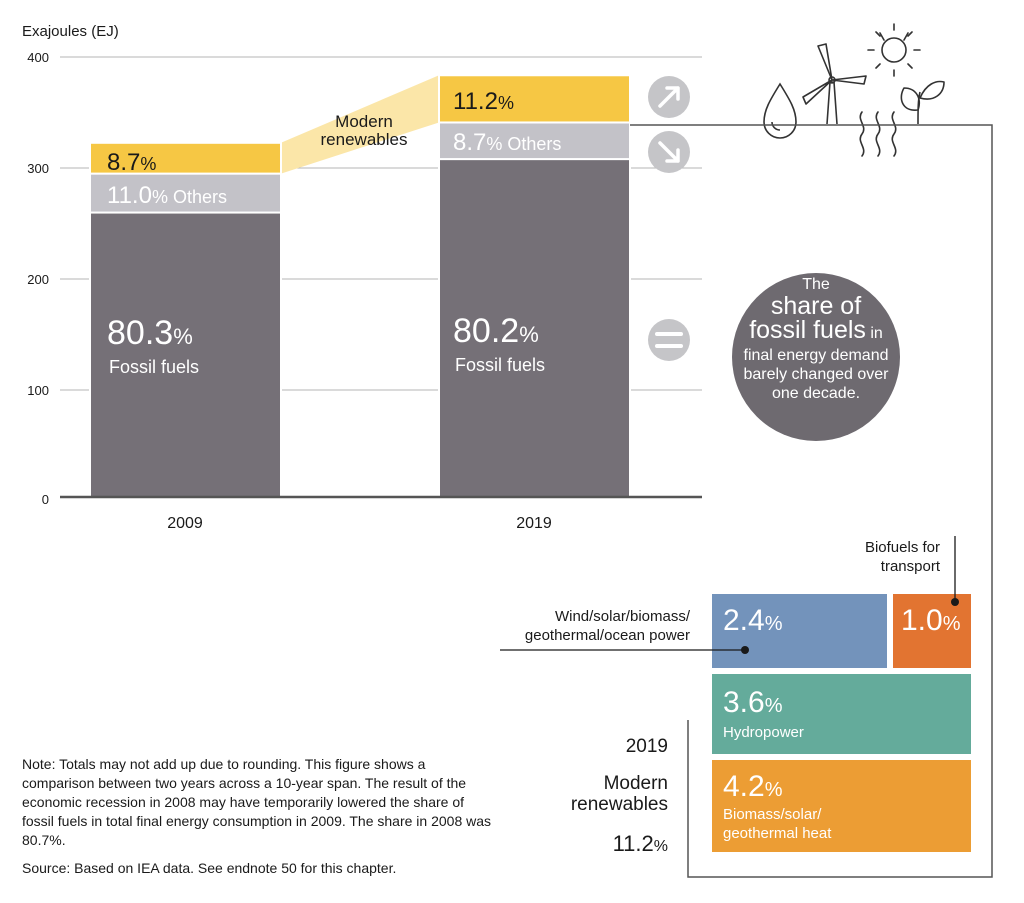 The image size is (1024, 903). What do you see at coordinates (902, 547) in the screenshot?
I see `label-biofuels-1: Biofuels for` at bounding box center [902, 547].